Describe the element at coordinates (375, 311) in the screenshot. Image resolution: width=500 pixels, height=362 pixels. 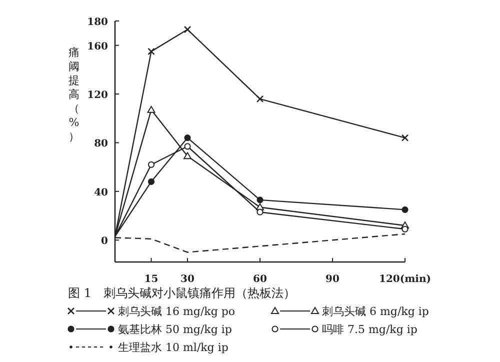
I see `legend-label: 刺乌头碱 6 mg/kg ip` at that location.